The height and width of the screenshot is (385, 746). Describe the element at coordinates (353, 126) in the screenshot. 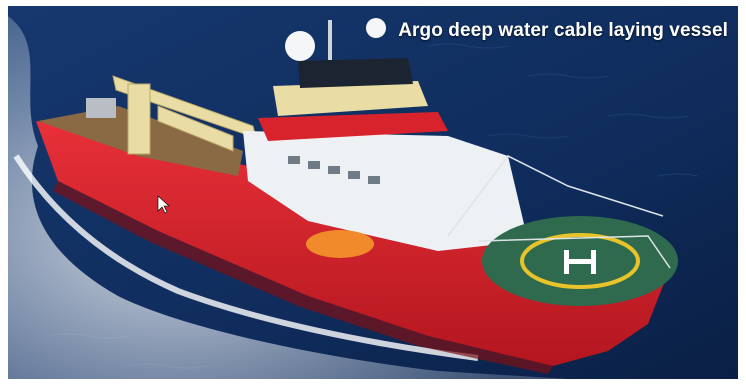

I see `red-band` at that location.